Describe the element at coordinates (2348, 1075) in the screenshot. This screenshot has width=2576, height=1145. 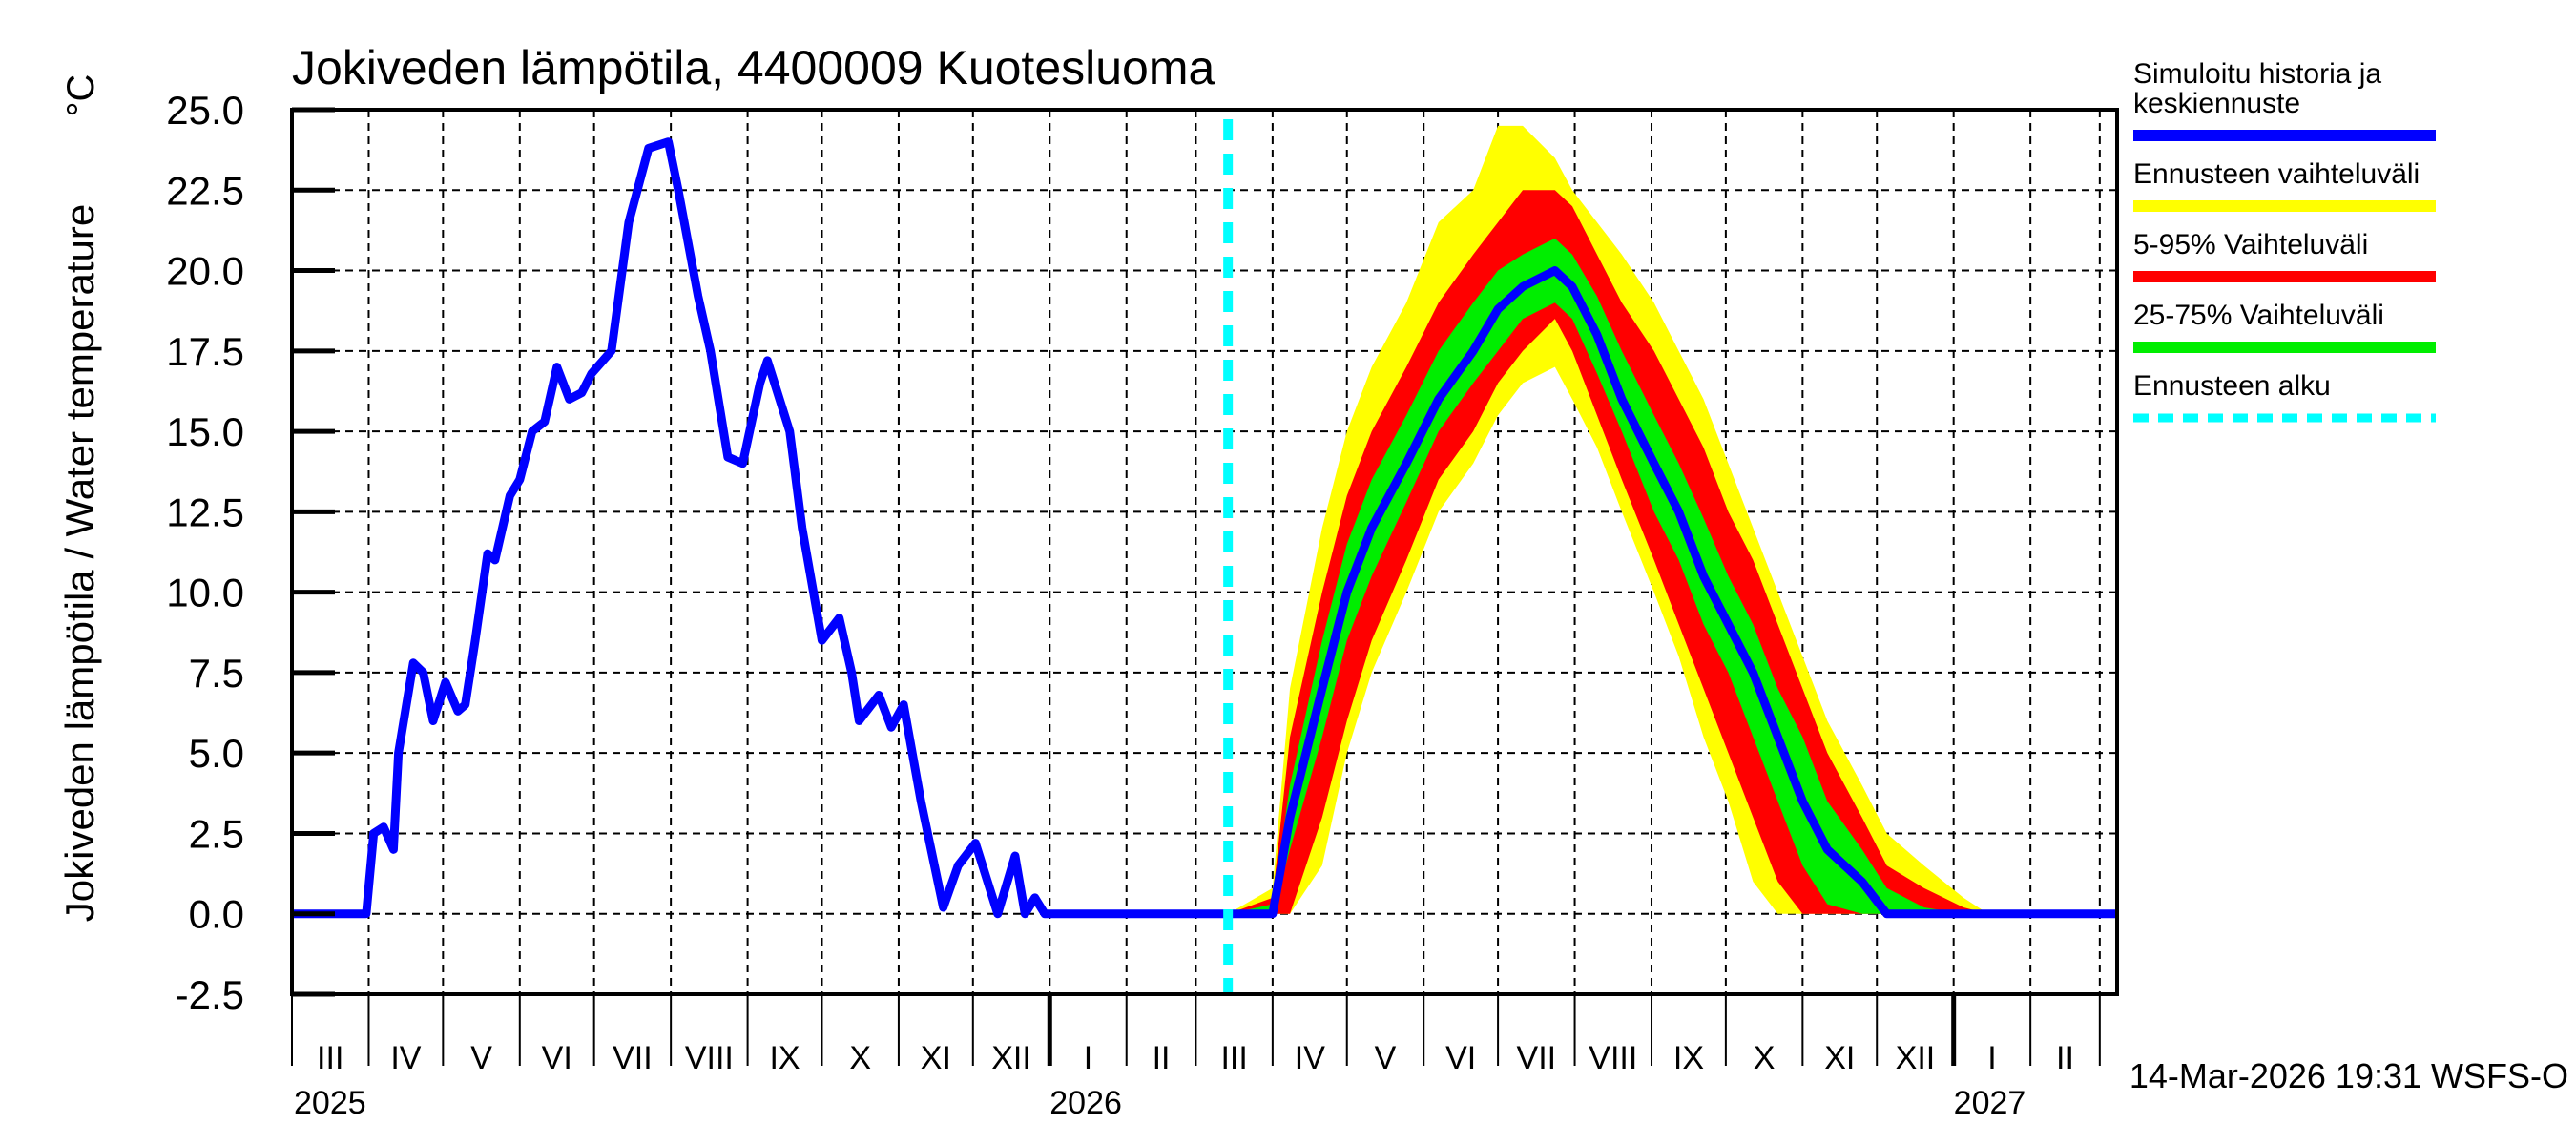
I see `timestamp: 14-Mar-2026 19:31 WSFS-O` at that location.